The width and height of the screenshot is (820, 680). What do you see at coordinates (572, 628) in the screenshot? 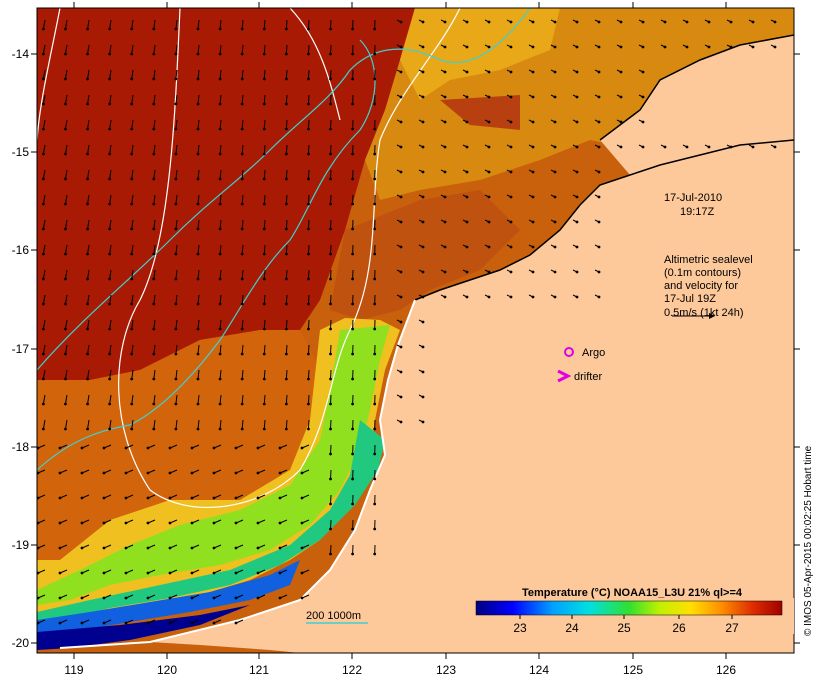
I see `colorbar-tick-label: 24` at bounding box center [572, 628].